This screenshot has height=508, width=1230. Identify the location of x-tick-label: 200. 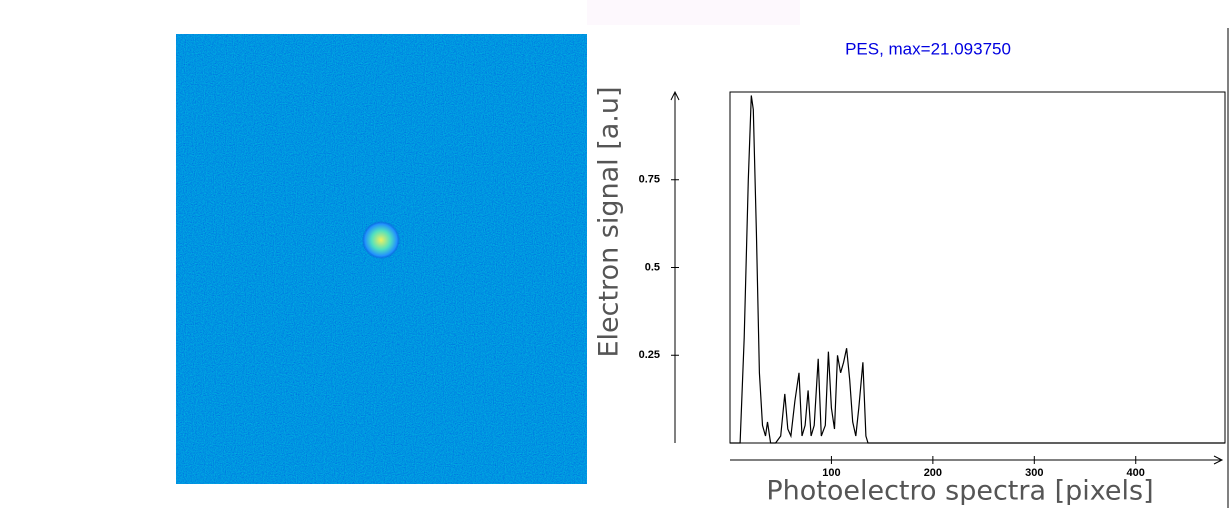
(933, 473).